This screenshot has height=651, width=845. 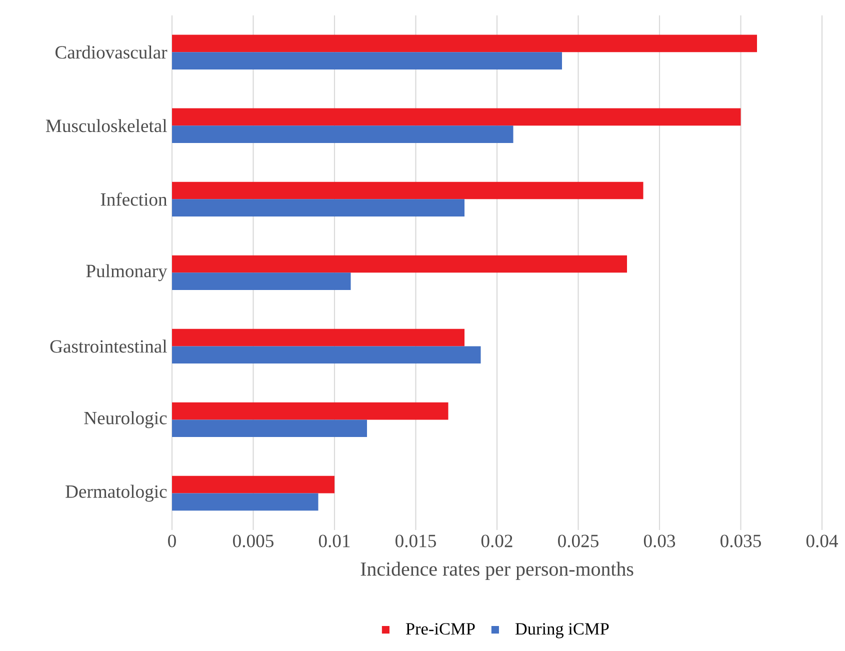 What do you see at coordinates (108, 346) in the screenshot?
I see `y-tick-label: Gastrointestinal` at bounding box center [108, 346].